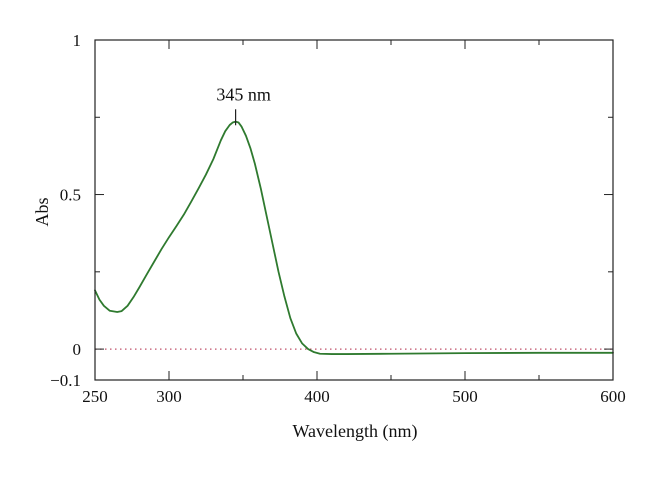  Describe the element at coordinates (95, 396) in the screenshot. I see `x-tick-label: 250` at that location.